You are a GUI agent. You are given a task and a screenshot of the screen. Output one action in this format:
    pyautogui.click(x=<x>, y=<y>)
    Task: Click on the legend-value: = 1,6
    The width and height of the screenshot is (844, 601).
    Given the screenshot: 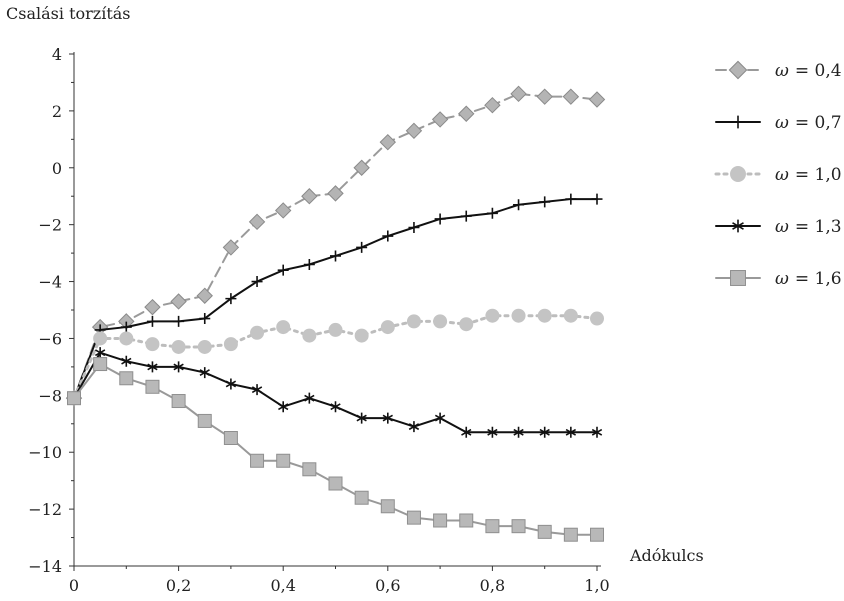 What is the action you would take?
    pyautogui.click(x=818, y=279)
    